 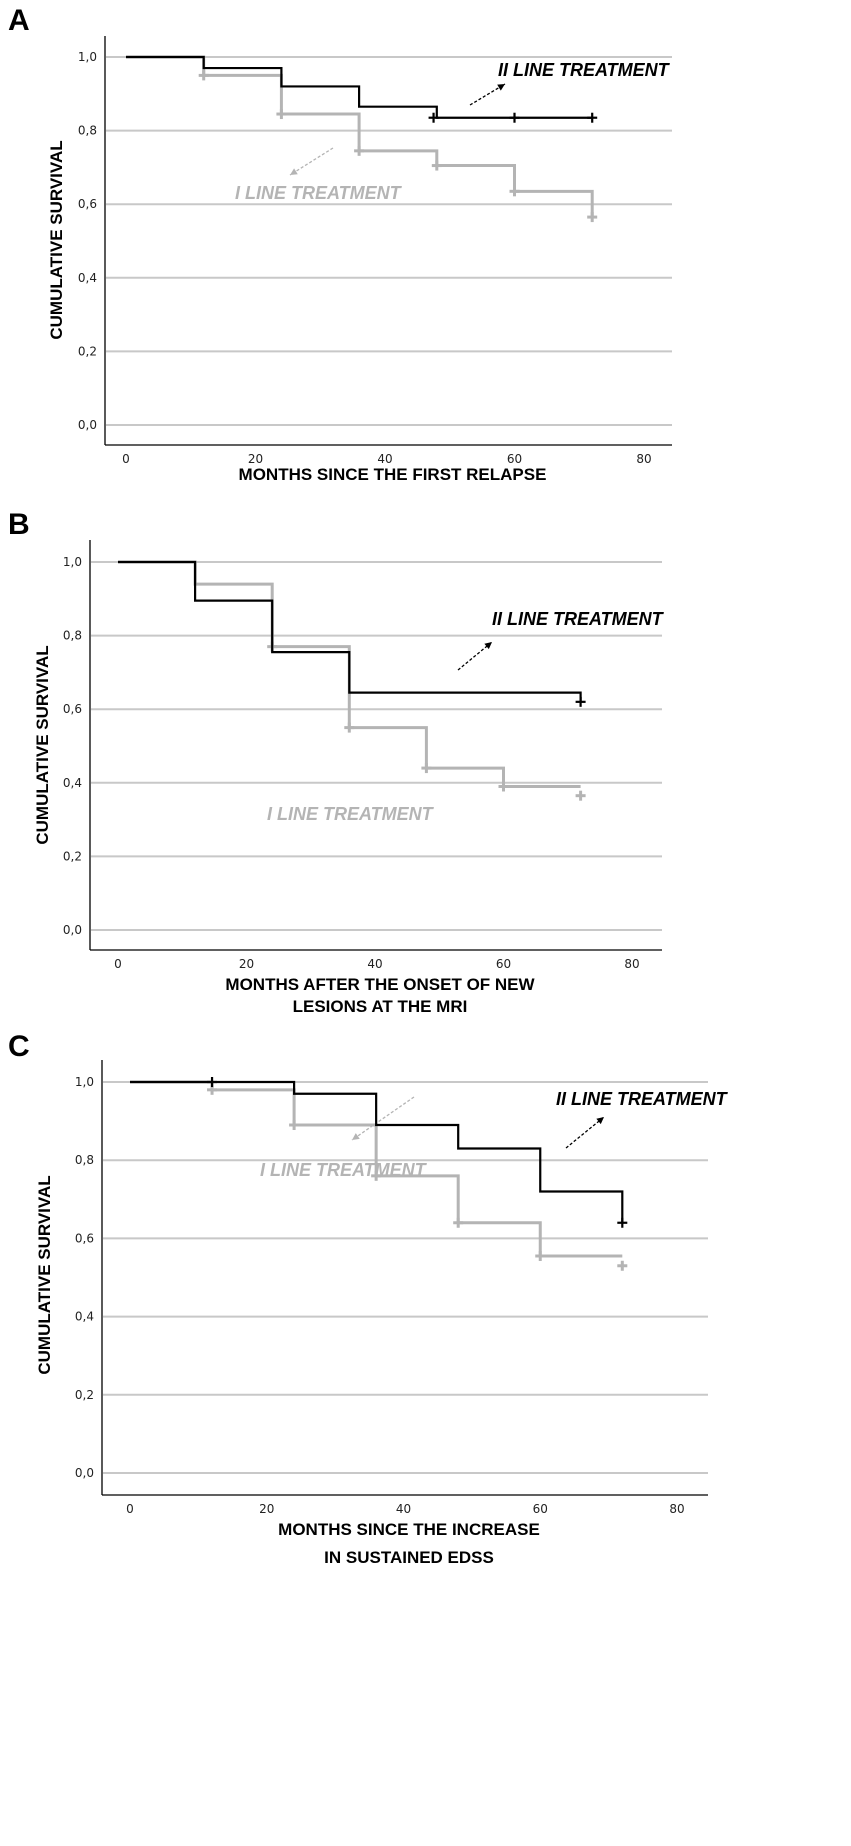 I want to click on panel-letter: C, so click(x=19, y=1046).